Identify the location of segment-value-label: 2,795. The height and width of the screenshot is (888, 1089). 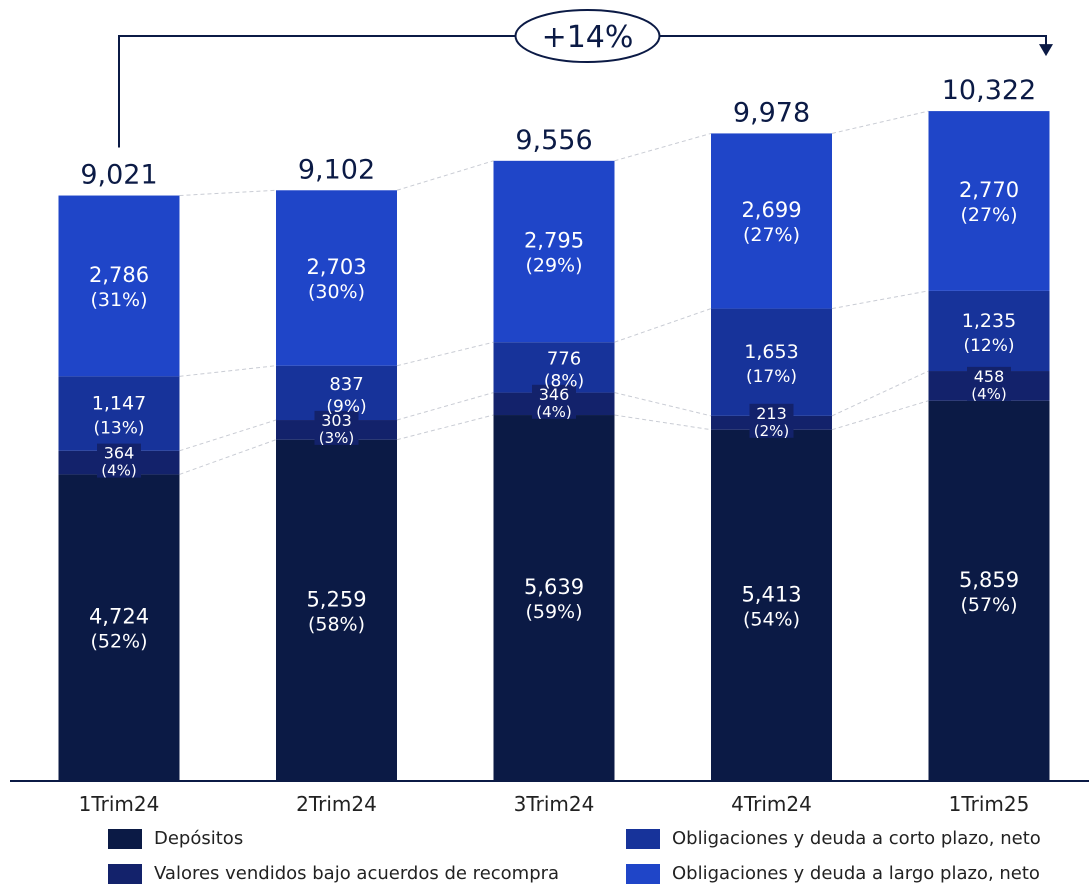
(554, 241).